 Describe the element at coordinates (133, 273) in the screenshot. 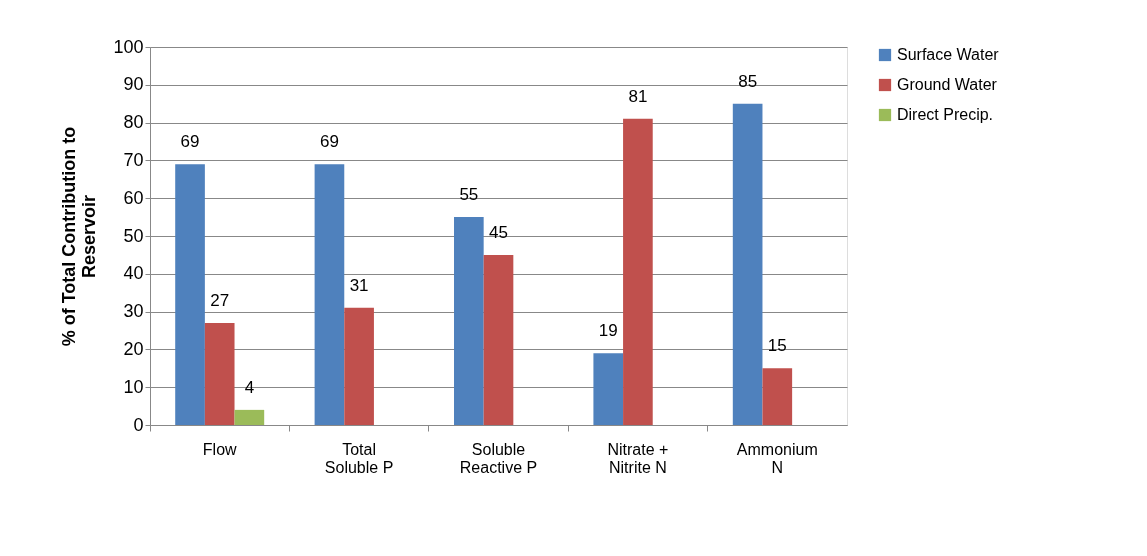

I see `y-tick-label: 40` at that location.